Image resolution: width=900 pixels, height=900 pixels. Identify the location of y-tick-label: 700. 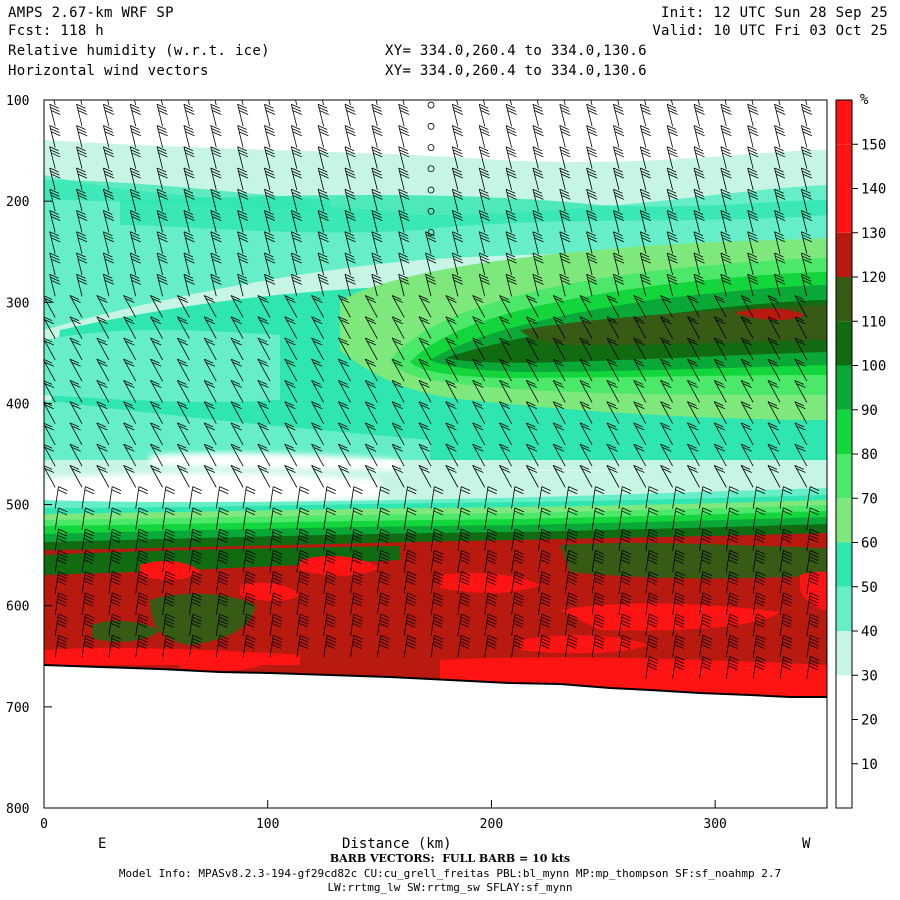
(17, 708).